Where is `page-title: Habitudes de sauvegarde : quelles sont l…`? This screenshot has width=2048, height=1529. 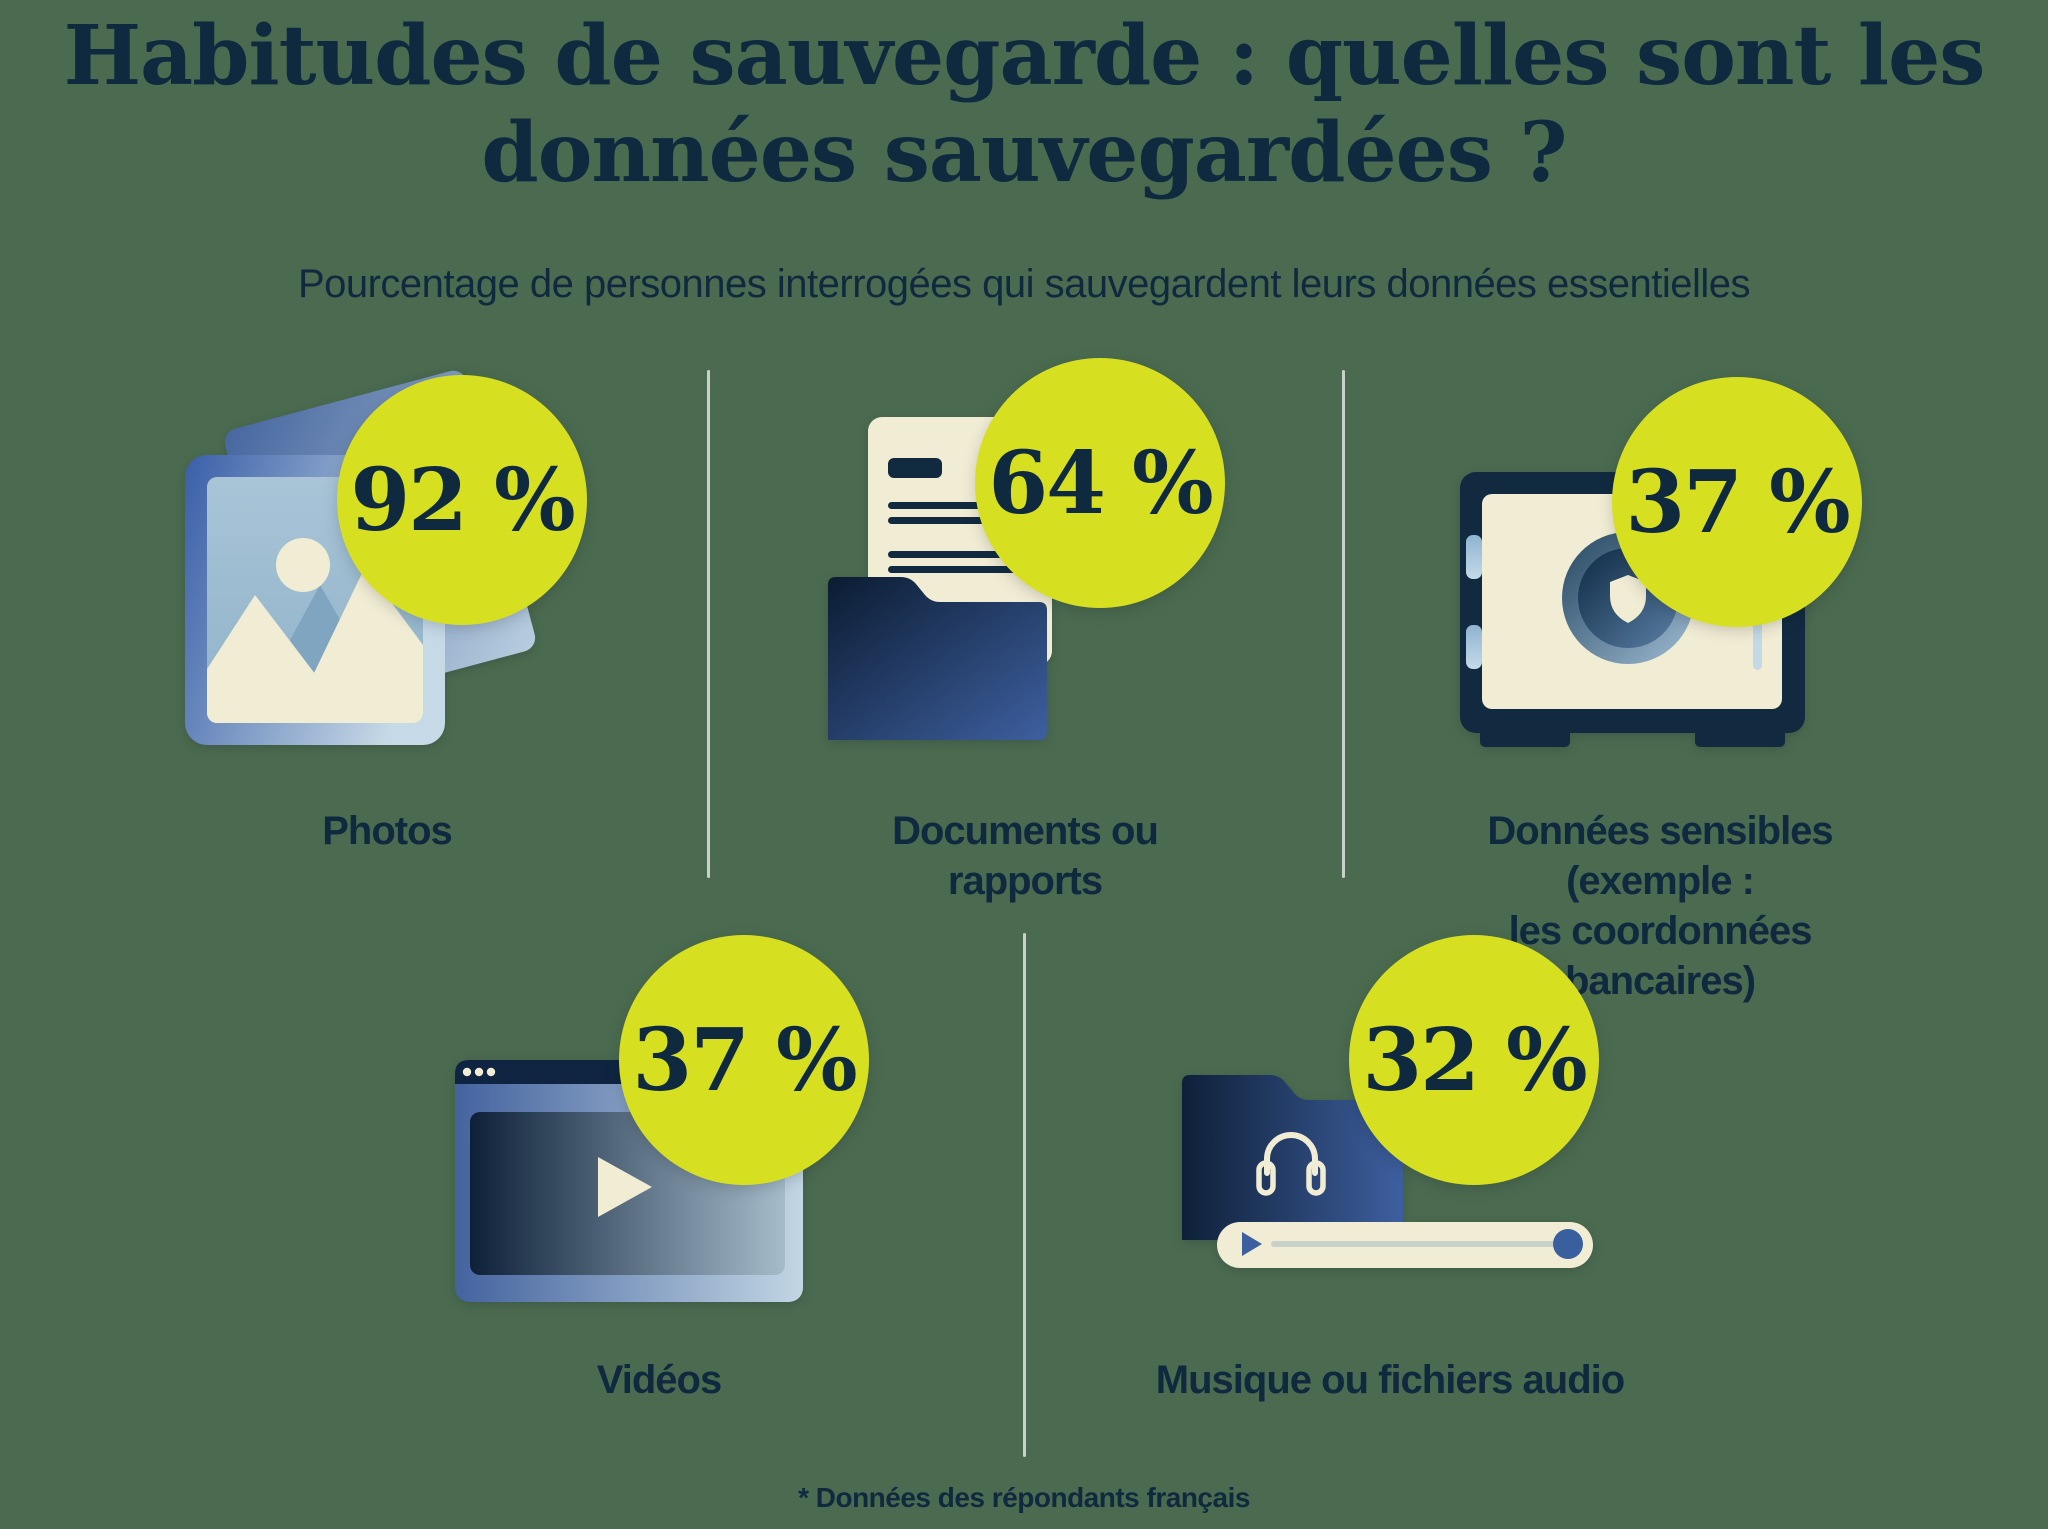
page-title: Habitudes de sauvegarde : quelles sont l… is located at coordinates (1024, 105).